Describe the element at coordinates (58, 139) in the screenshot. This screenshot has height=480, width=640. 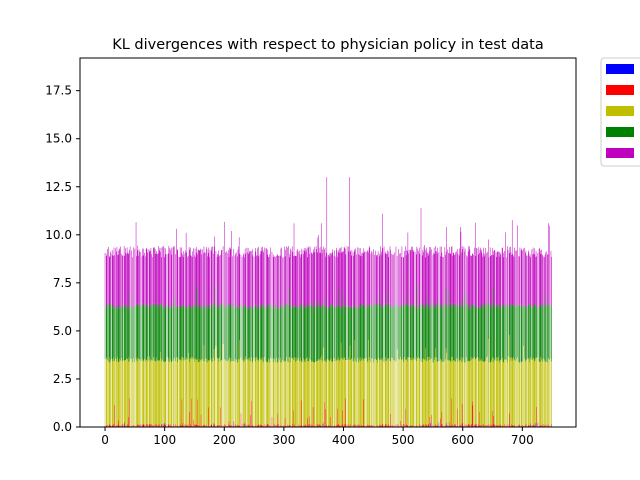
I see `y-tick-label: 15.0` at that location.